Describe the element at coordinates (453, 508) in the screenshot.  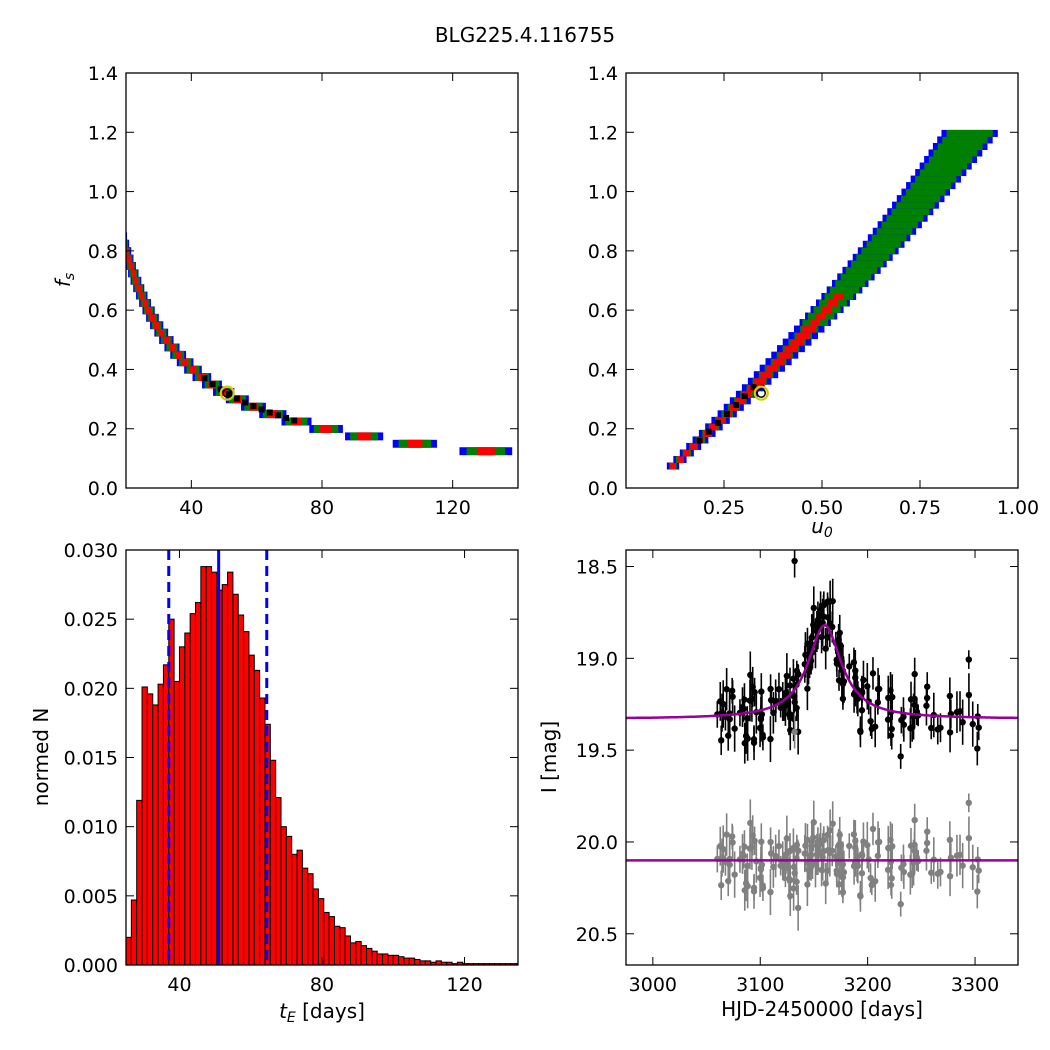
I see `x-tick-label: 120` at that location.